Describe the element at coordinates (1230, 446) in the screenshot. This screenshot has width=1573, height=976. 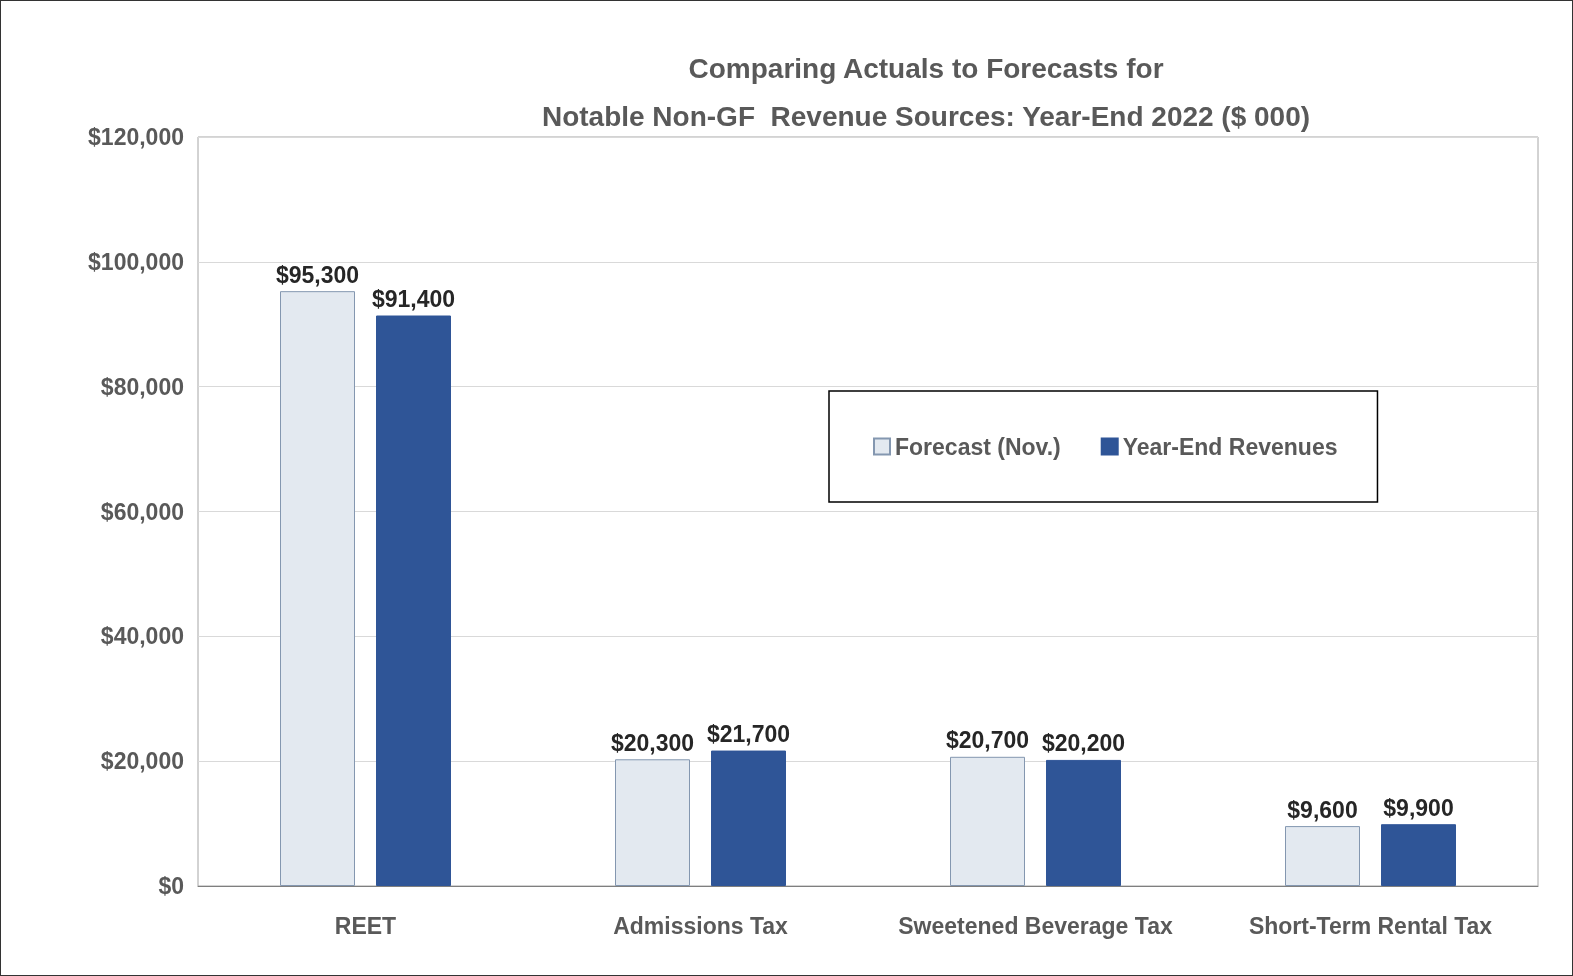
I see `legend-label: Year-End Revenues` at that location.